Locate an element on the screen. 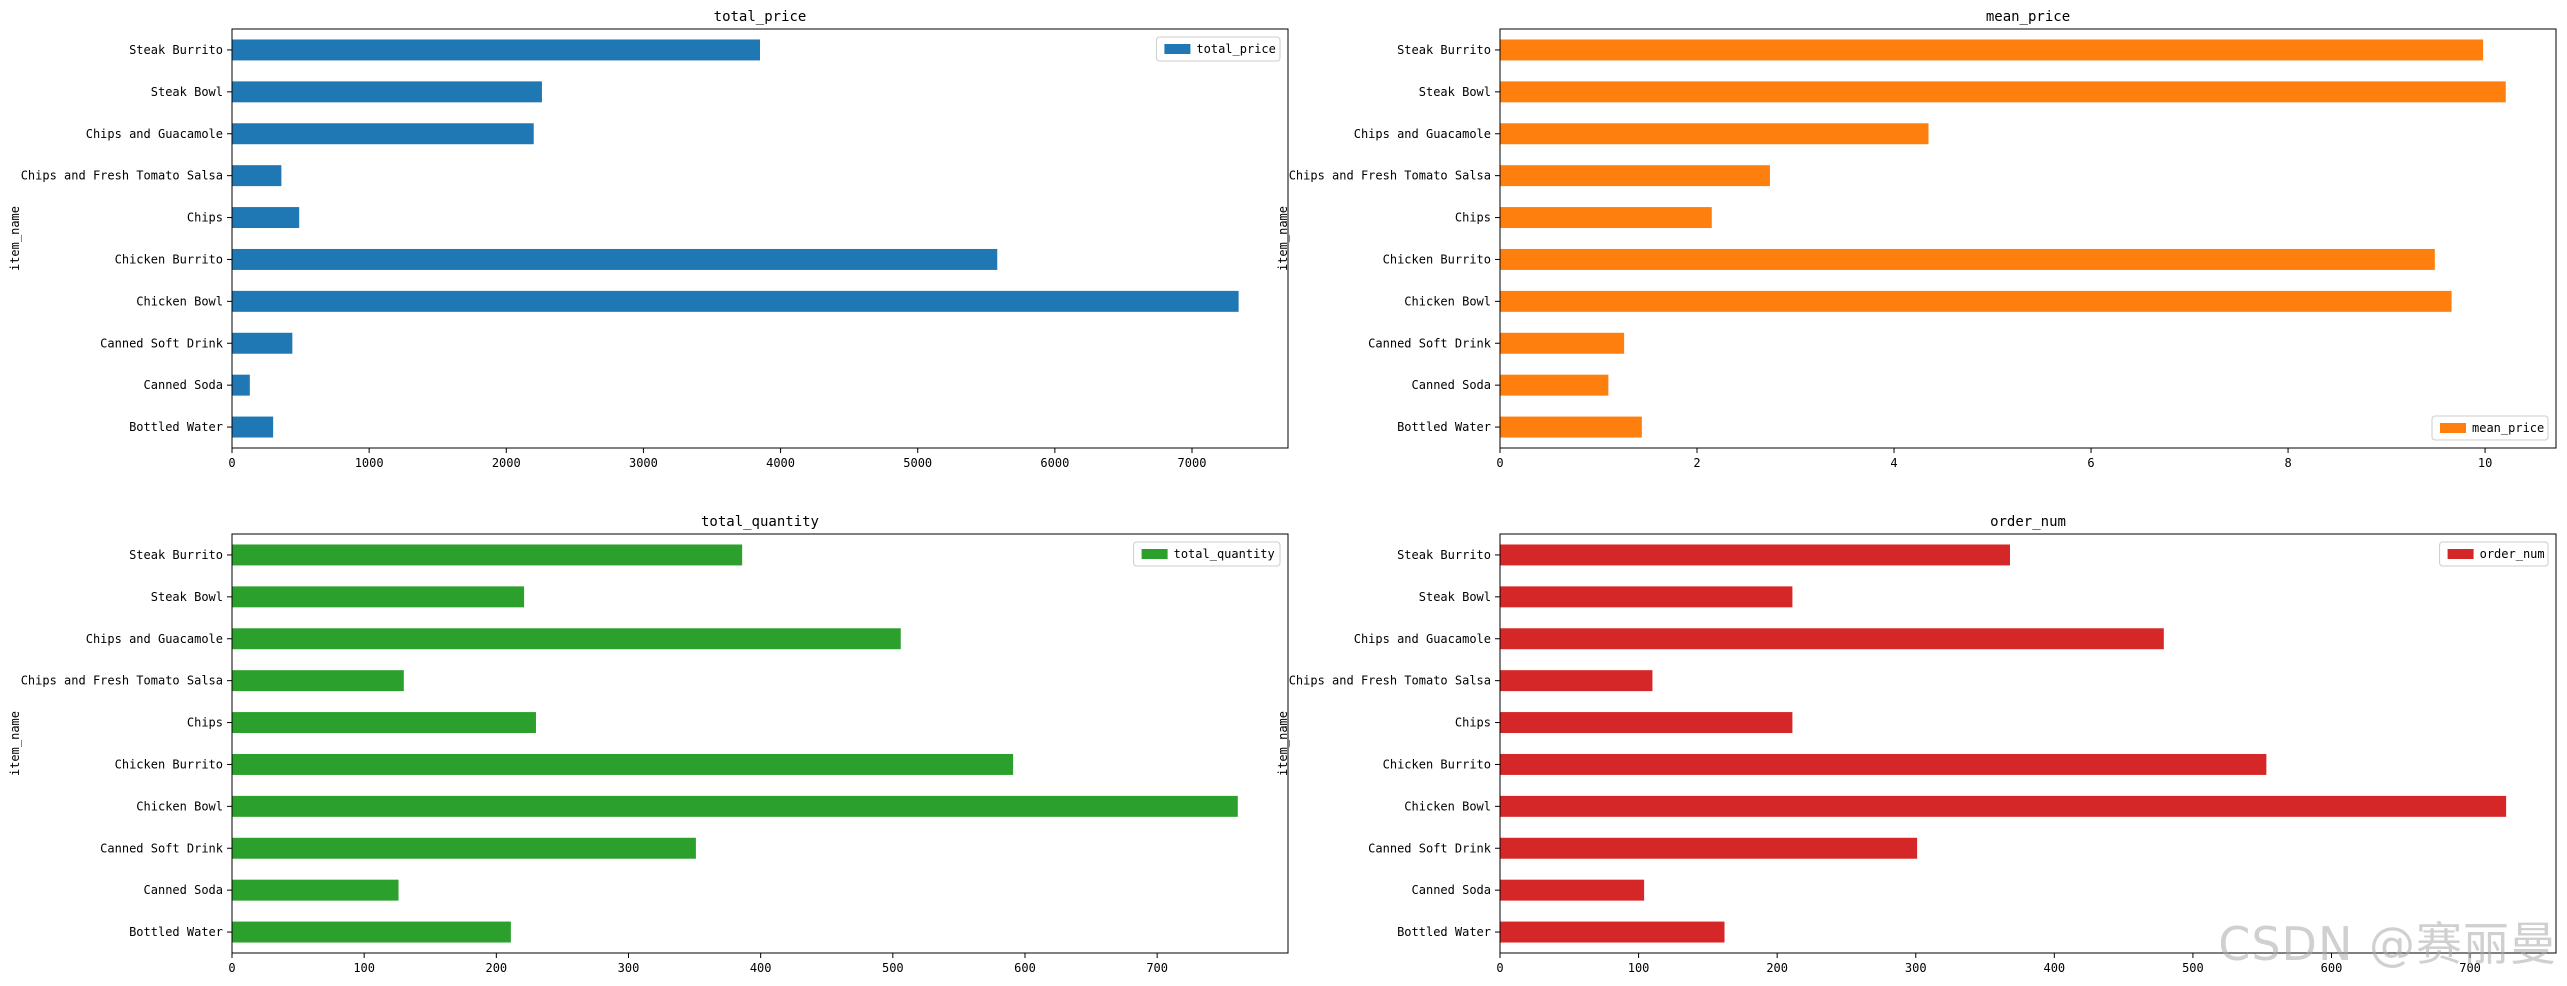 This screenshot has width=2567, height=986. x-tick-label: 200 is located at coordinates (496, 968).